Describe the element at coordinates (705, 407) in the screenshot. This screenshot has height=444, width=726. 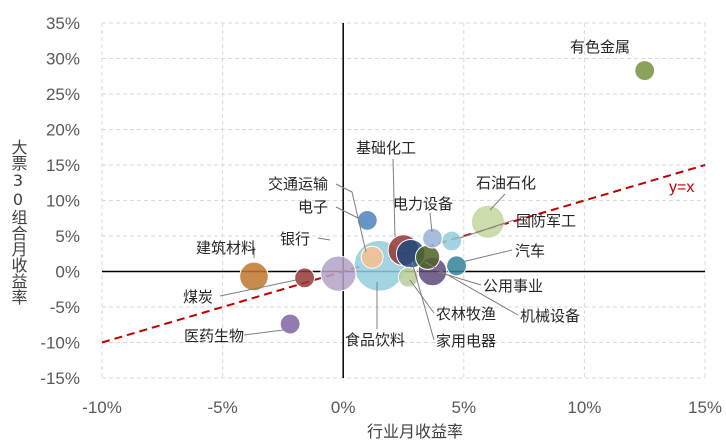
I see `x-tick-label: 15%` at that location.